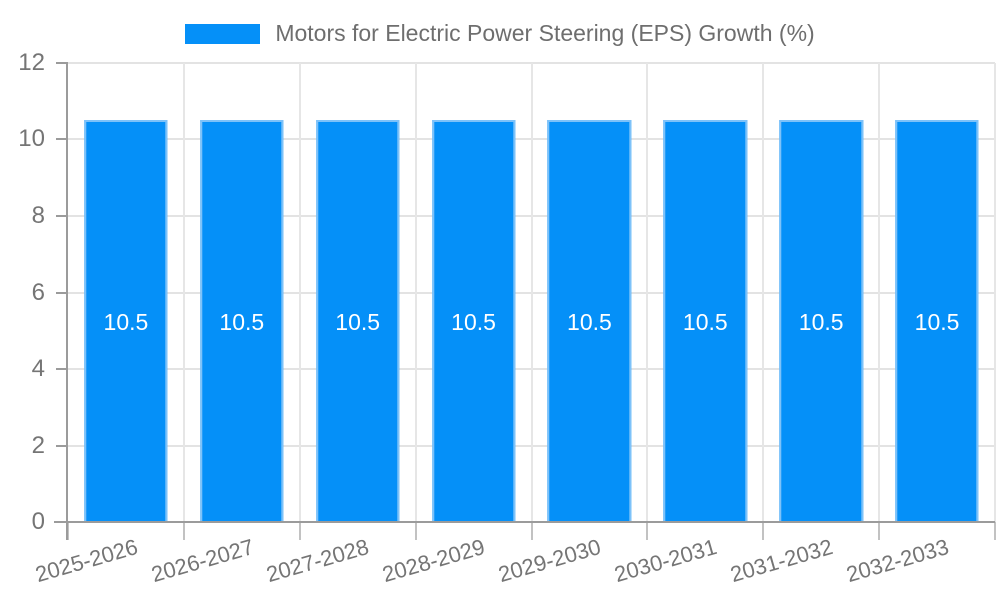 Image resolution: width=1000 pixels, height=600 pixels. Describe the element at coordinates (665, 561) in the screenshot. I see `x-axis-tick-label: 2030-2031` at that location.